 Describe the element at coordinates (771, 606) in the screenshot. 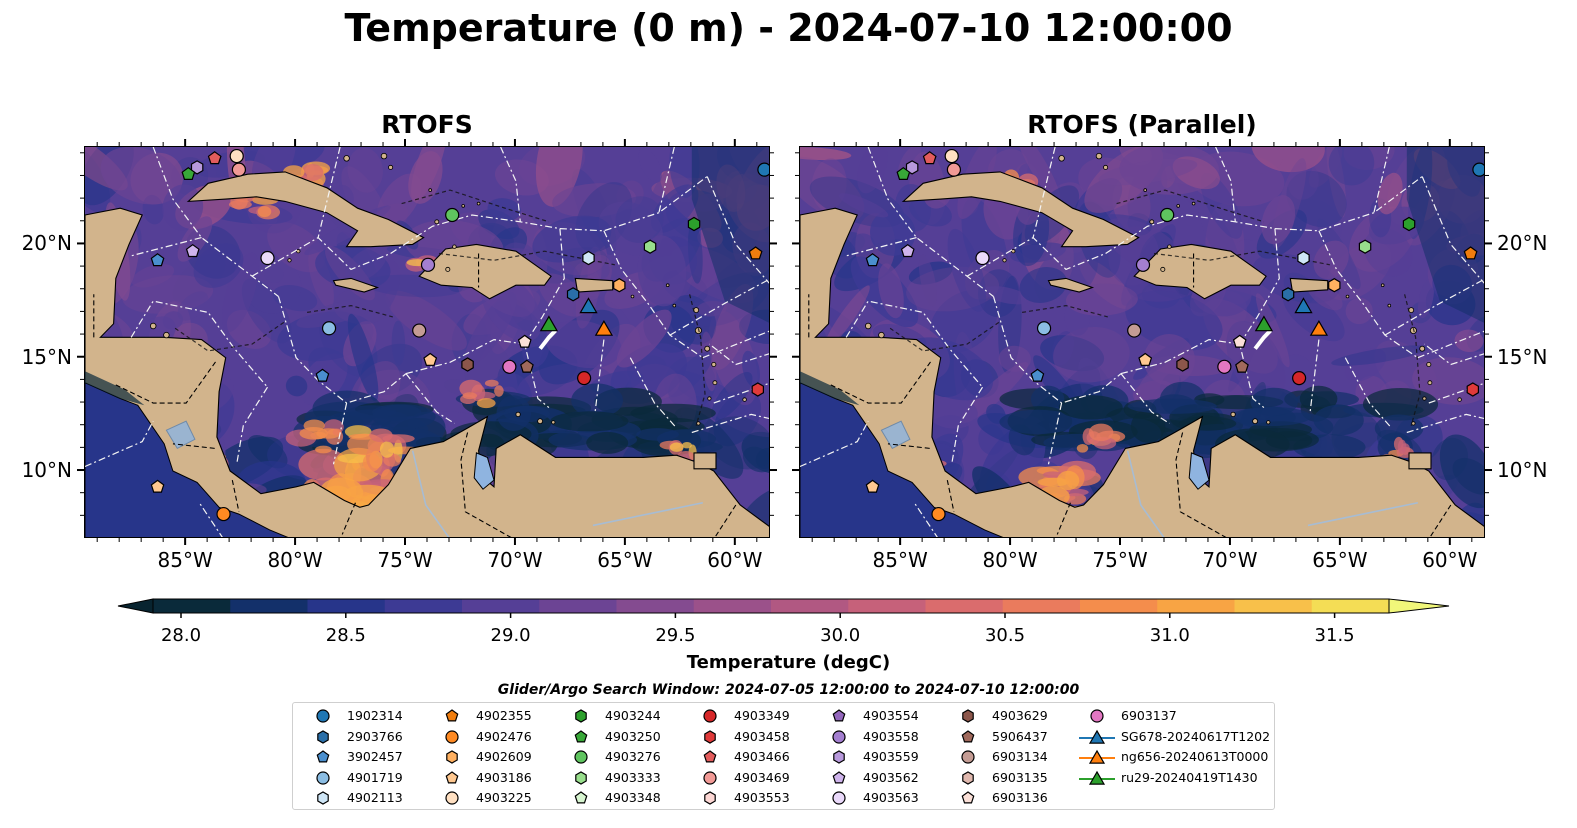

I see `colorbar-frame` at that location.